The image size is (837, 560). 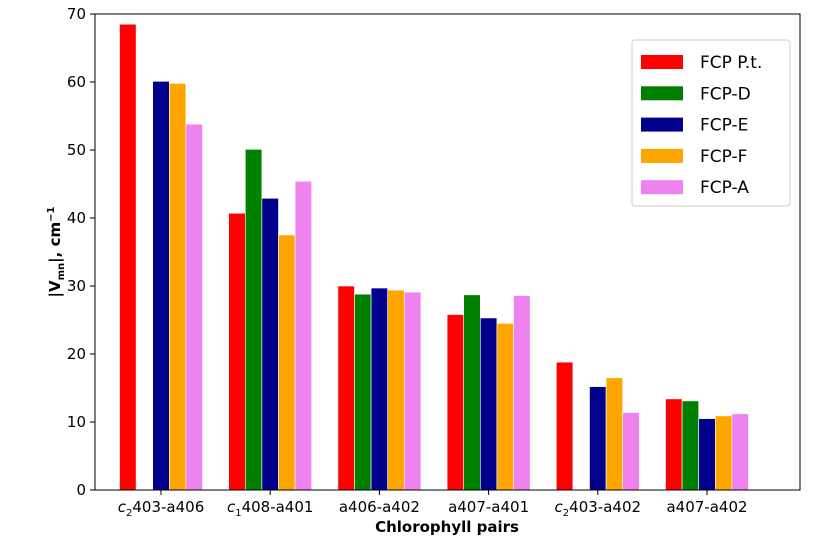 I want to click on bar-fcp-p-t--3, so click(x=346, y=388).